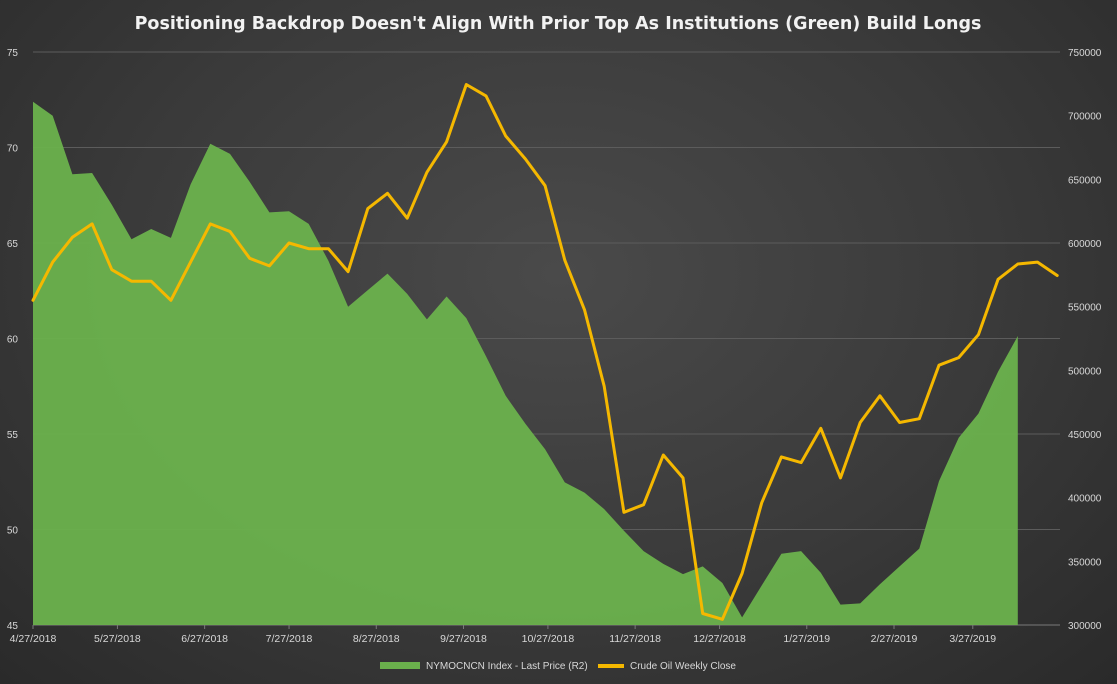  Describe the element at coordinates (463, 639) in the screenshot. I see `x-tick-5: 9/27/2018` at that location.